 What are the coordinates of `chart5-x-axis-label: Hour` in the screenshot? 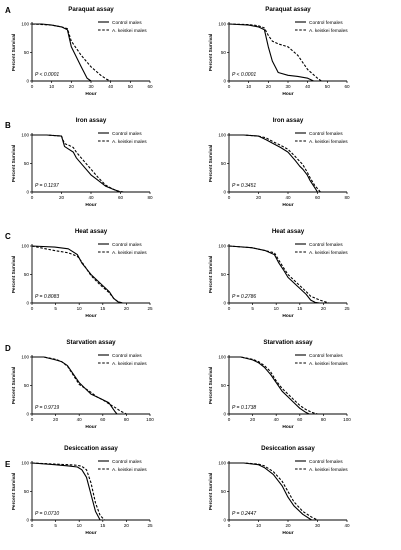 It's located at (90, 316).